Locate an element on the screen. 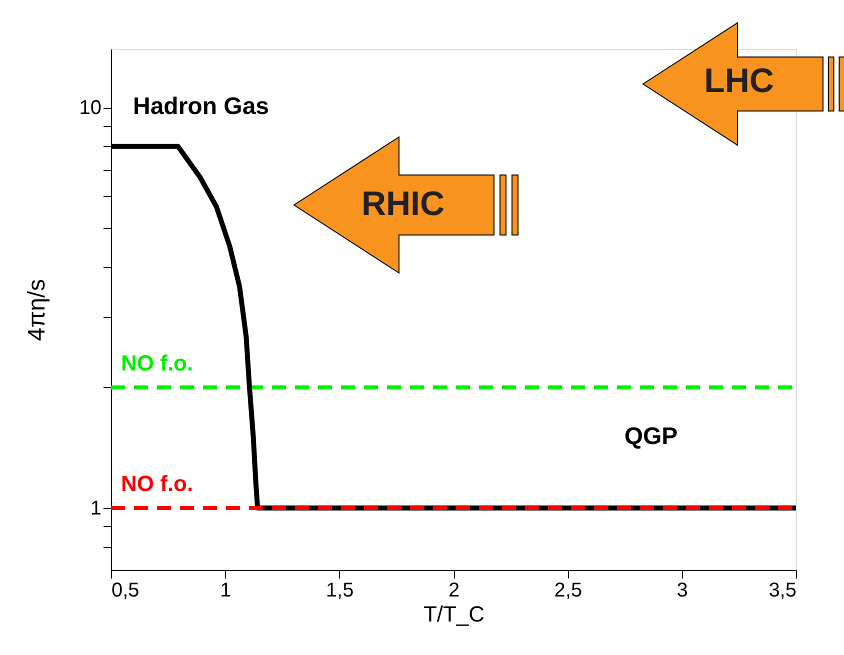 This screenshot has height=655, width=844. annotation: LHC is located at coordinates (739, 81).